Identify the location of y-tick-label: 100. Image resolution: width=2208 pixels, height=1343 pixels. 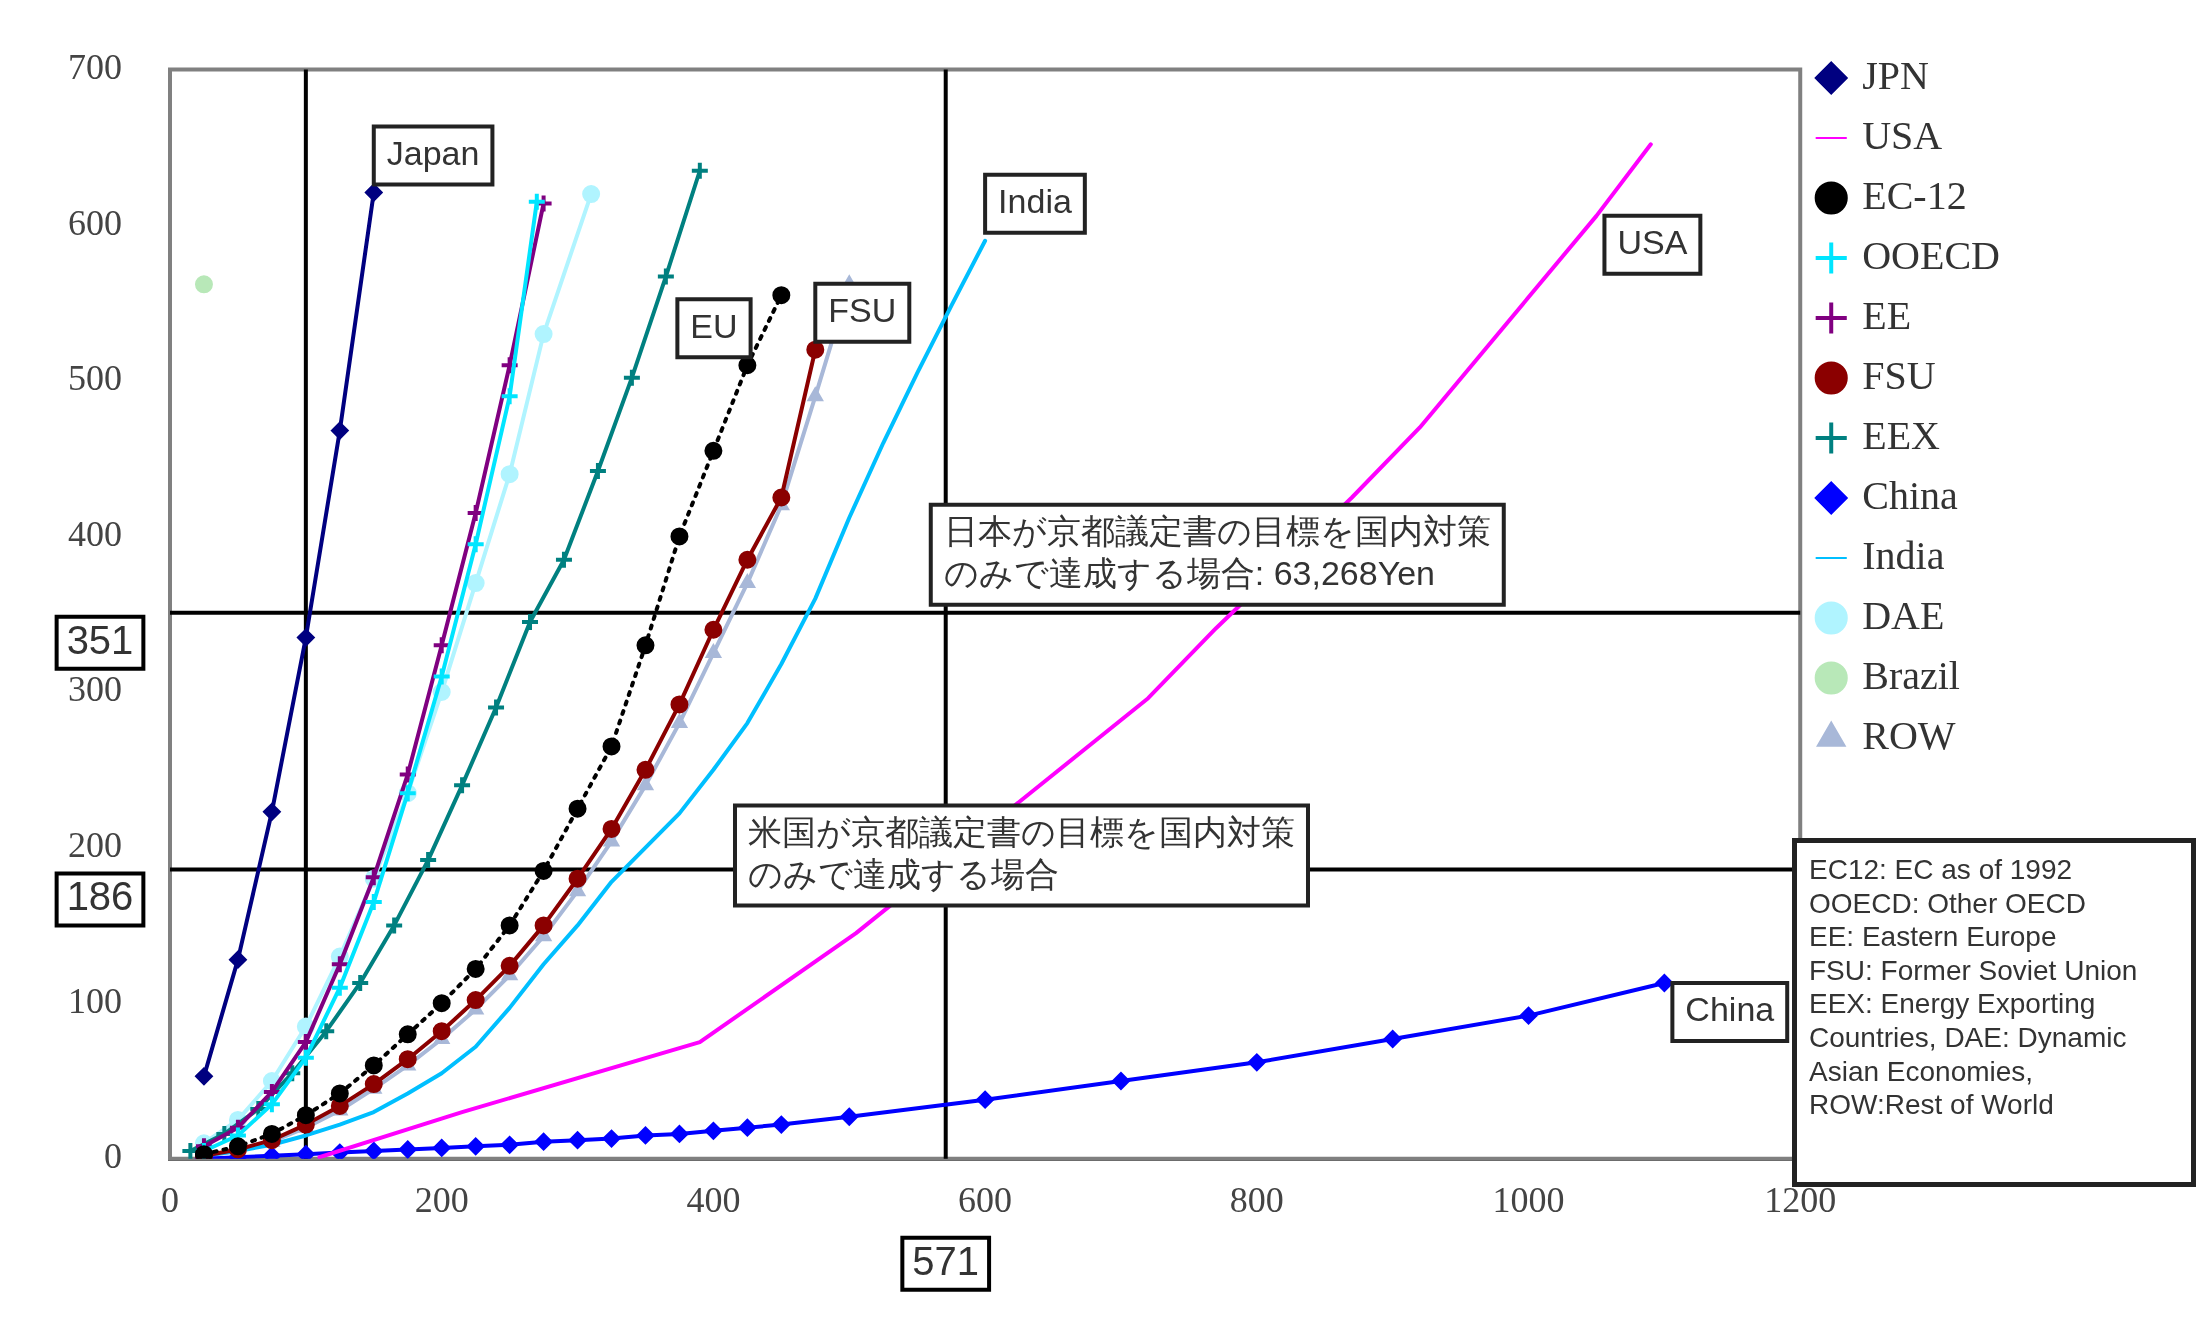
(95, 1000).